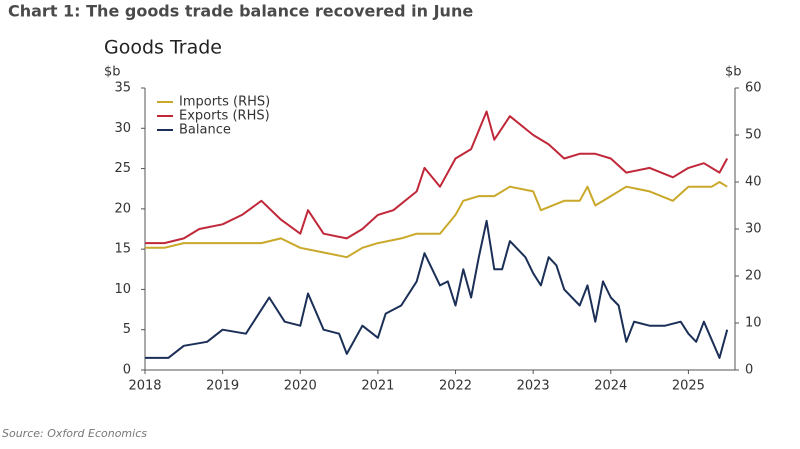 The image size is (800, 449). I want to click on x-tick-label: 2019, so click(222, 386).